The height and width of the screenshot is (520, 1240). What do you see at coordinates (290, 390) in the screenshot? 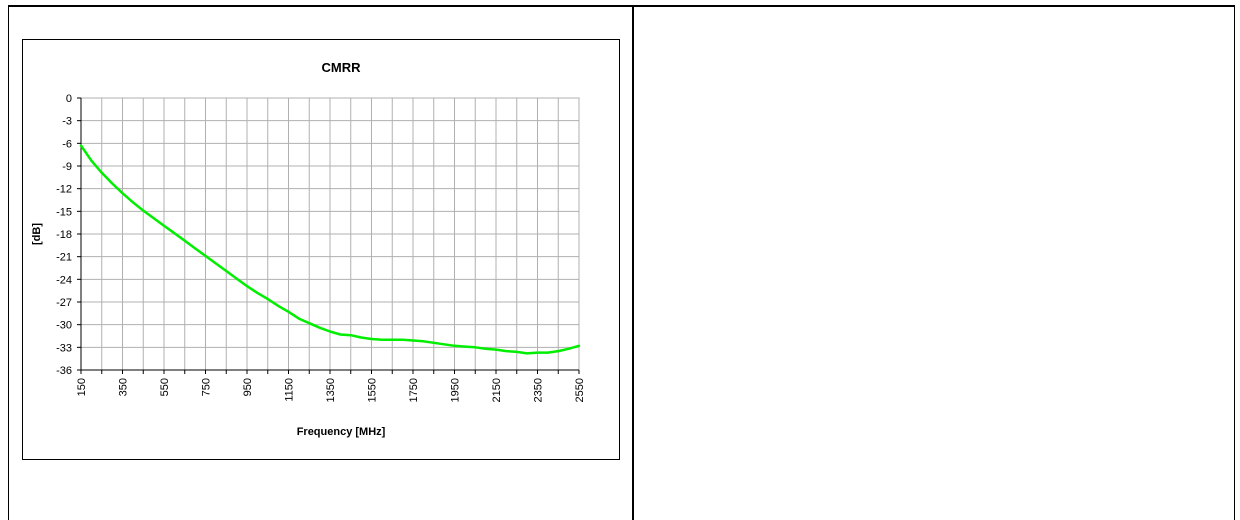
I see `x-tick-label: 1150` at bounding box center [290, 390].